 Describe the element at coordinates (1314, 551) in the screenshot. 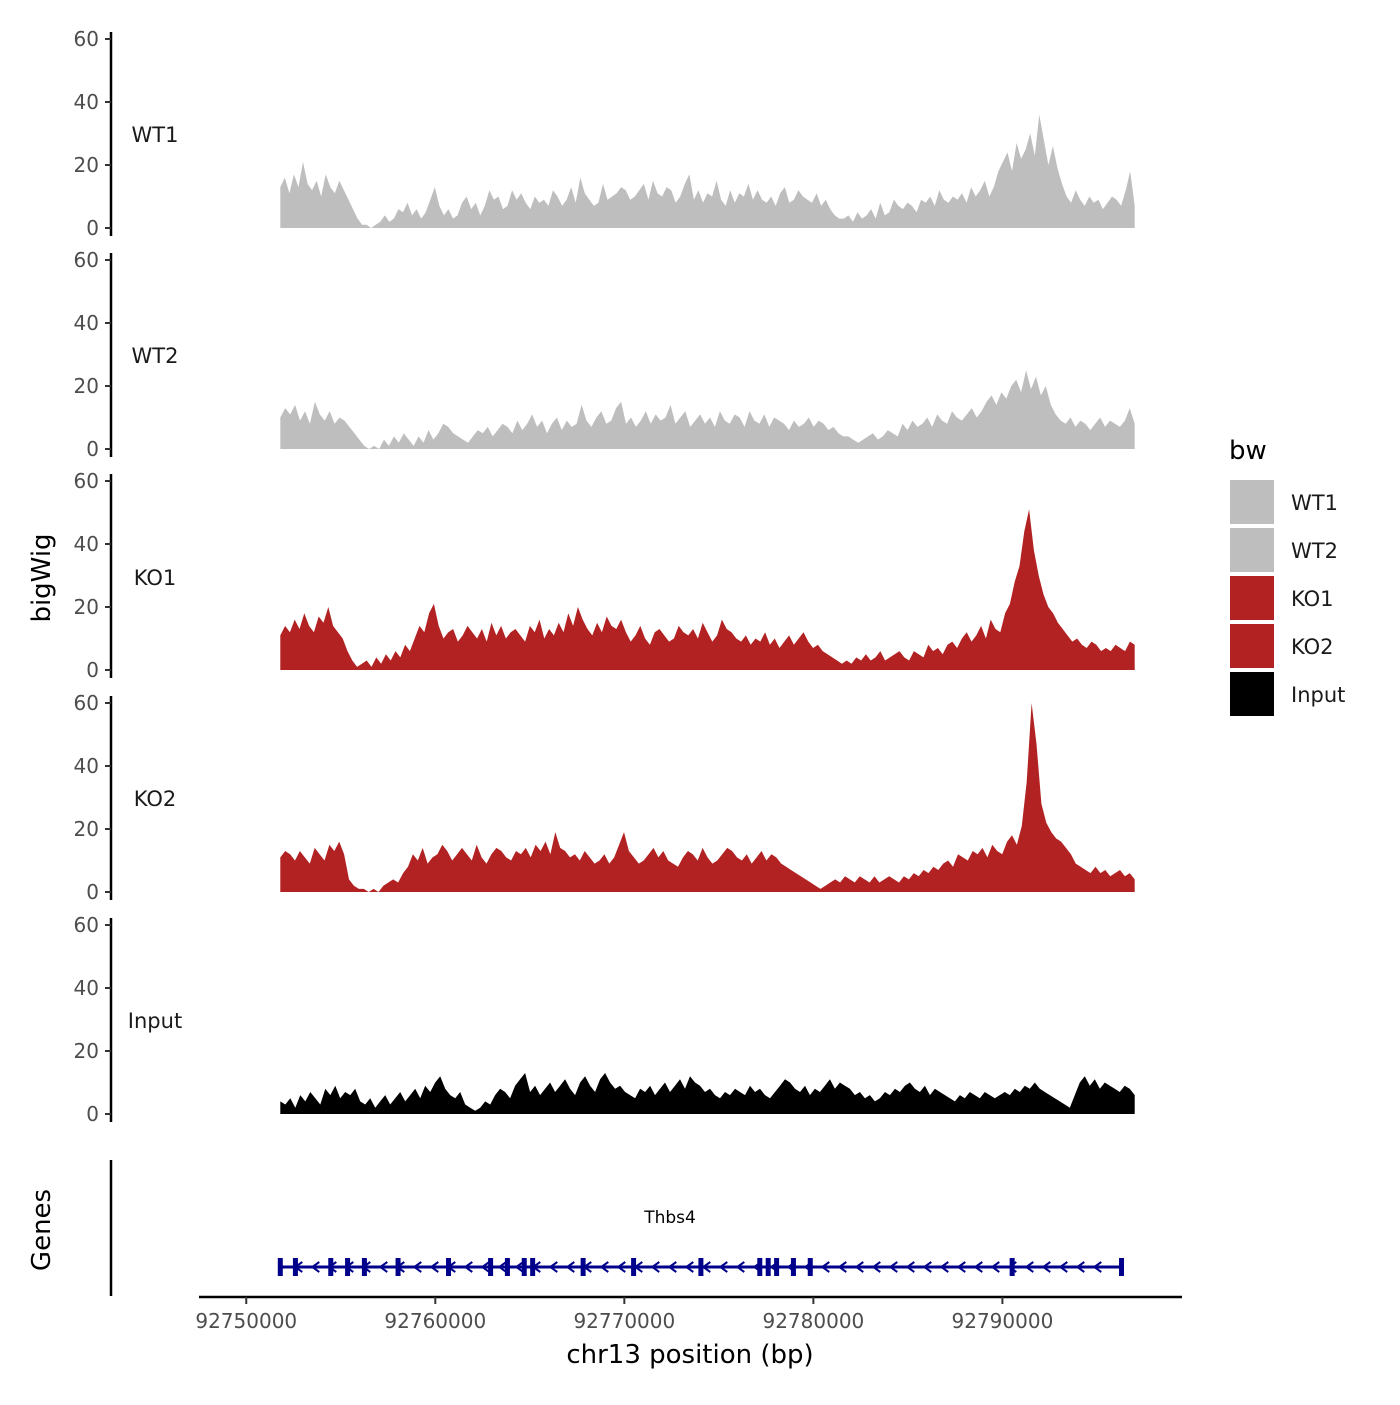

I see `legend-label-wt2: WT2` at that location.